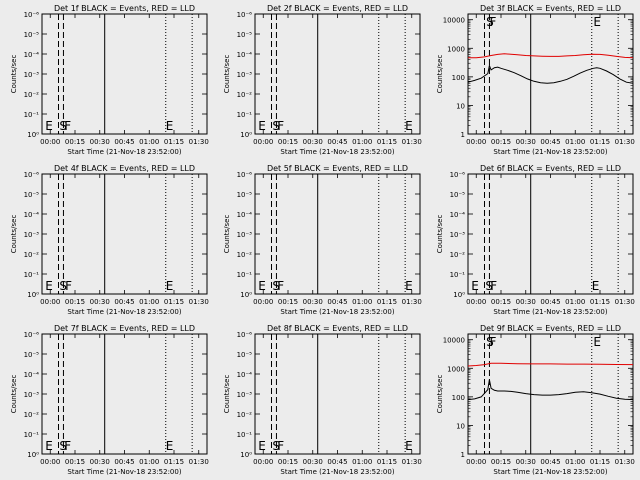  What do you see at coordinates (454, 341) in the screenshot?
I see `y-tick-label: 10000` at bounding box center [454, 341].